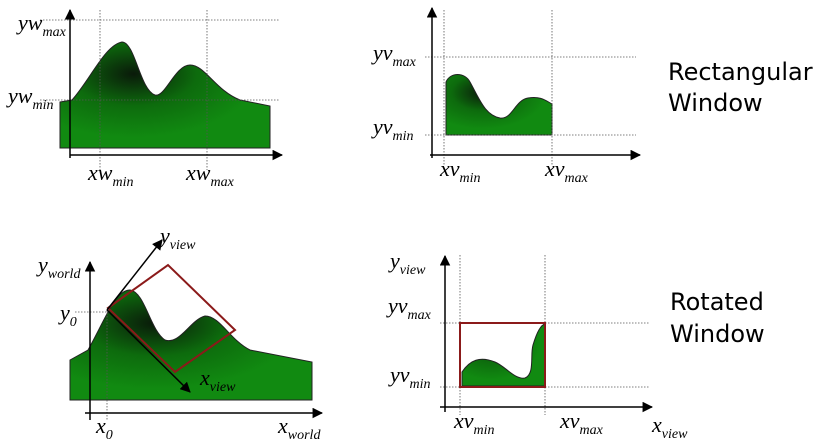 Image resolution: width=832 pixels, height=443 pixels. I want to click on label: x0, so click(104, 428).